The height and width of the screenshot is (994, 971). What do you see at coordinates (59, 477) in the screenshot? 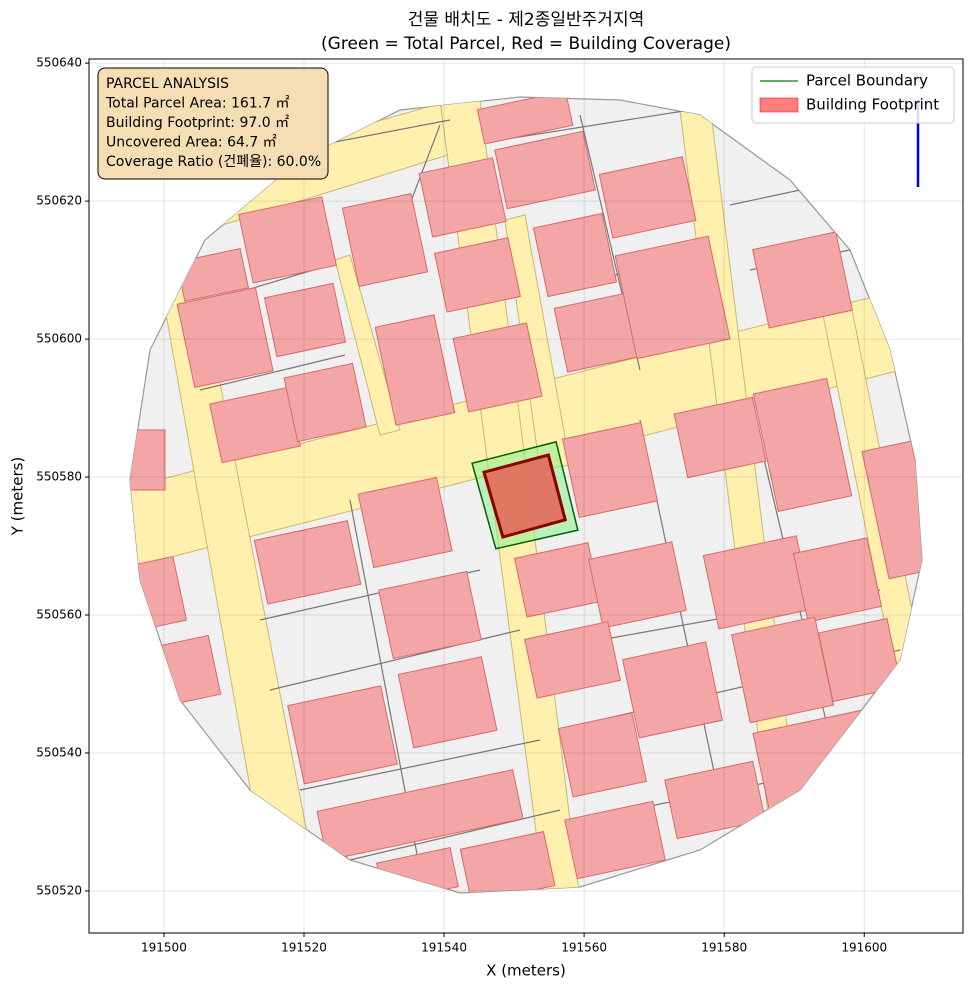
I see `y-tick-label: 550580` at bounding box center [59, 477].